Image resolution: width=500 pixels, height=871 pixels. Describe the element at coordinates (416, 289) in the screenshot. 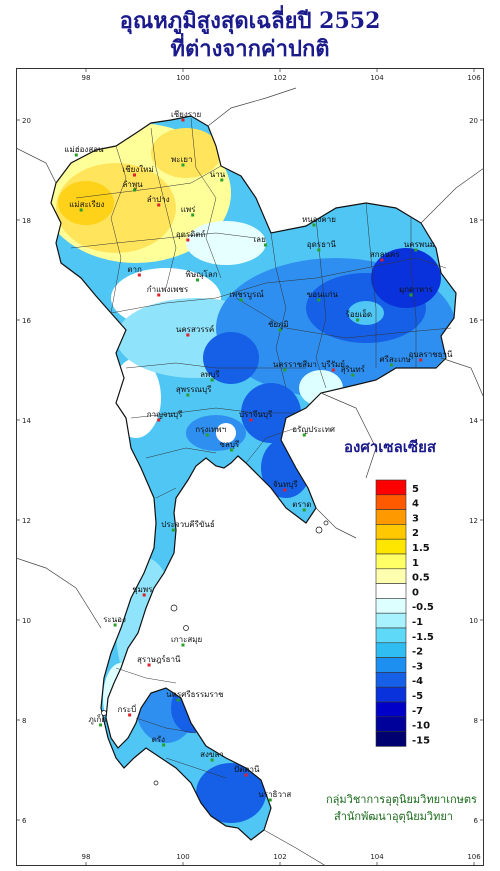

I see `place-label: มุกดาหาร` at that location.